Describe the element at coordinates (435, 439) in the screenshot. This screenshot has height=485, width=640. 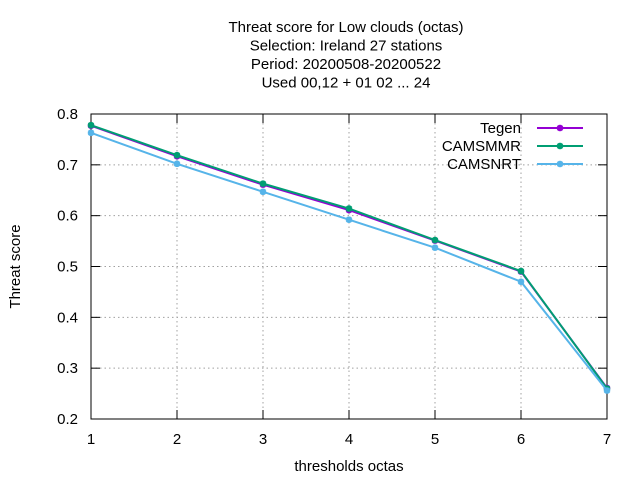
I see `x-tick-label: 5` at that location.